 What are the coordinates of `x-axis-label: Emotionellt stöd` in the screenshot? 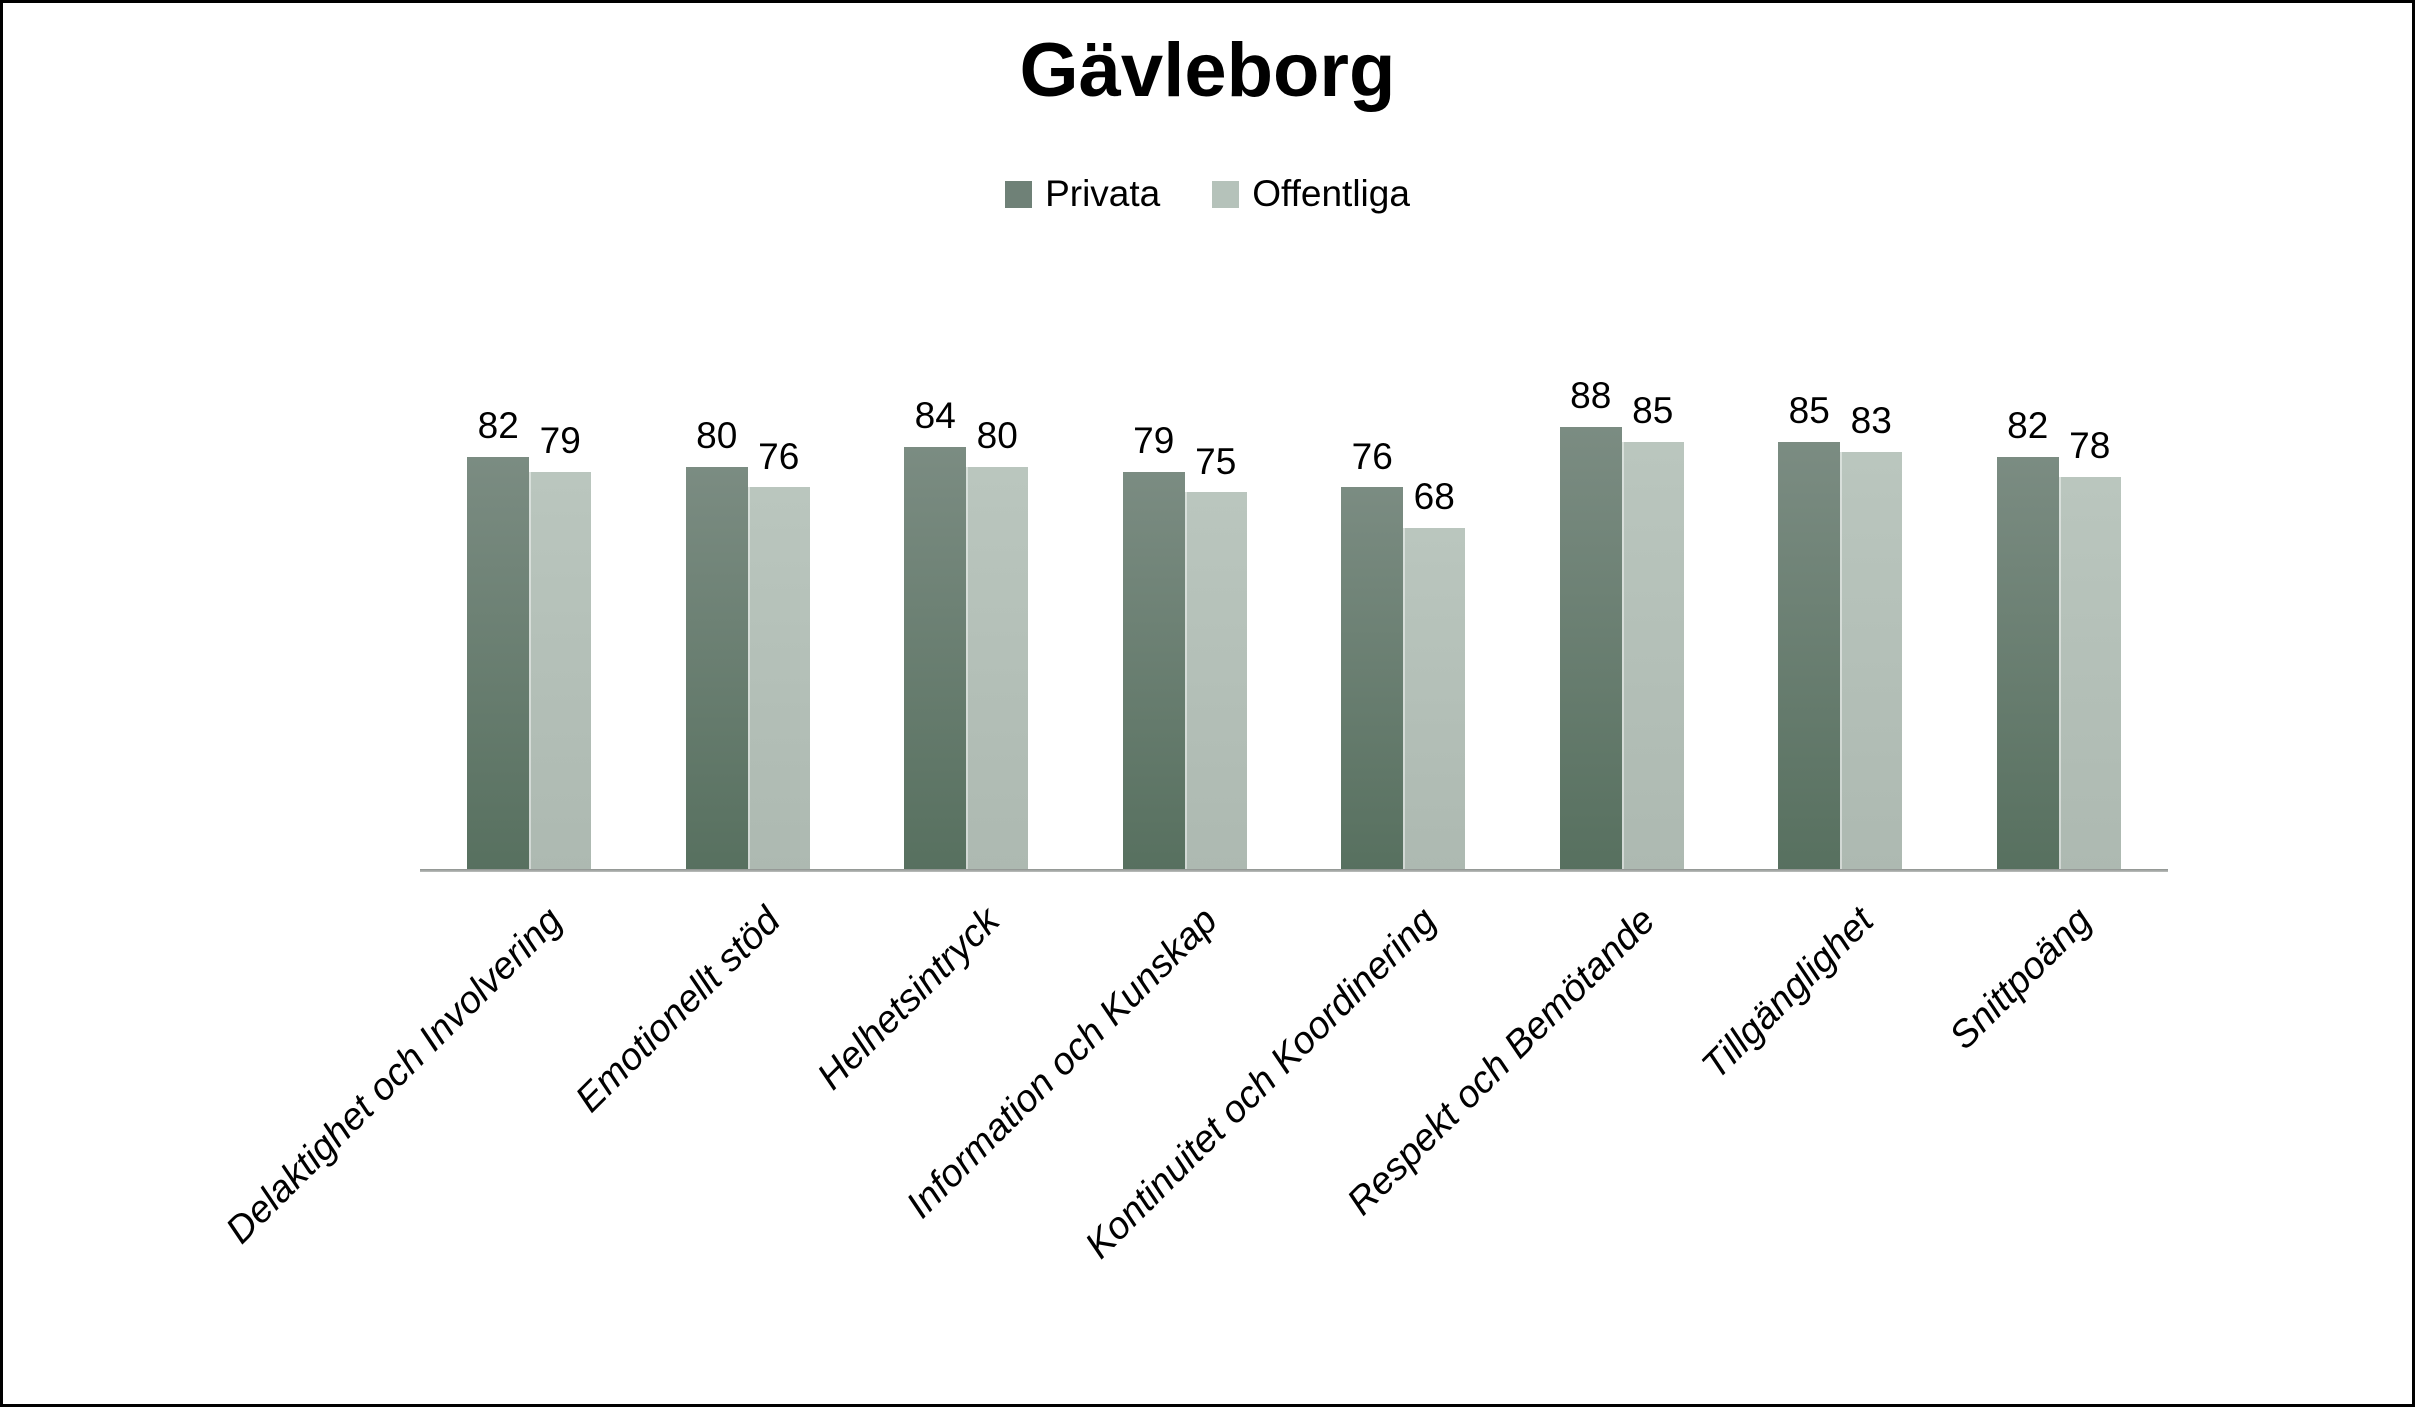 It's located at (679, 1010).